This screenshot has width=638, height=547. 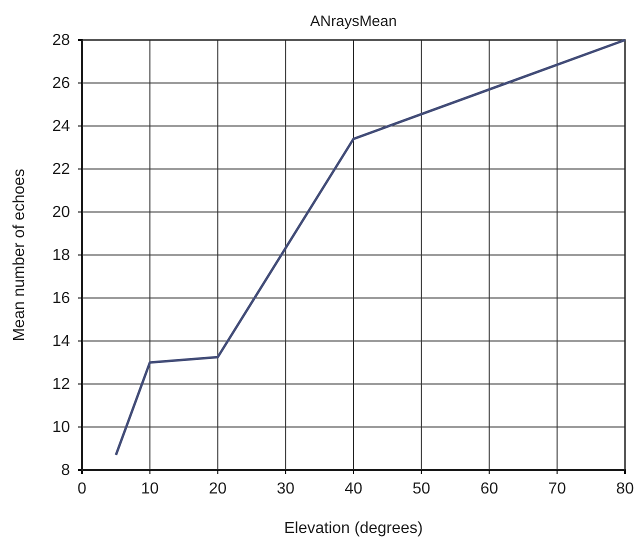 What do you see at coordinates (557, 489) in the screenshot?
I see `x-tick-label: 70` at bounding box center [557, 489].